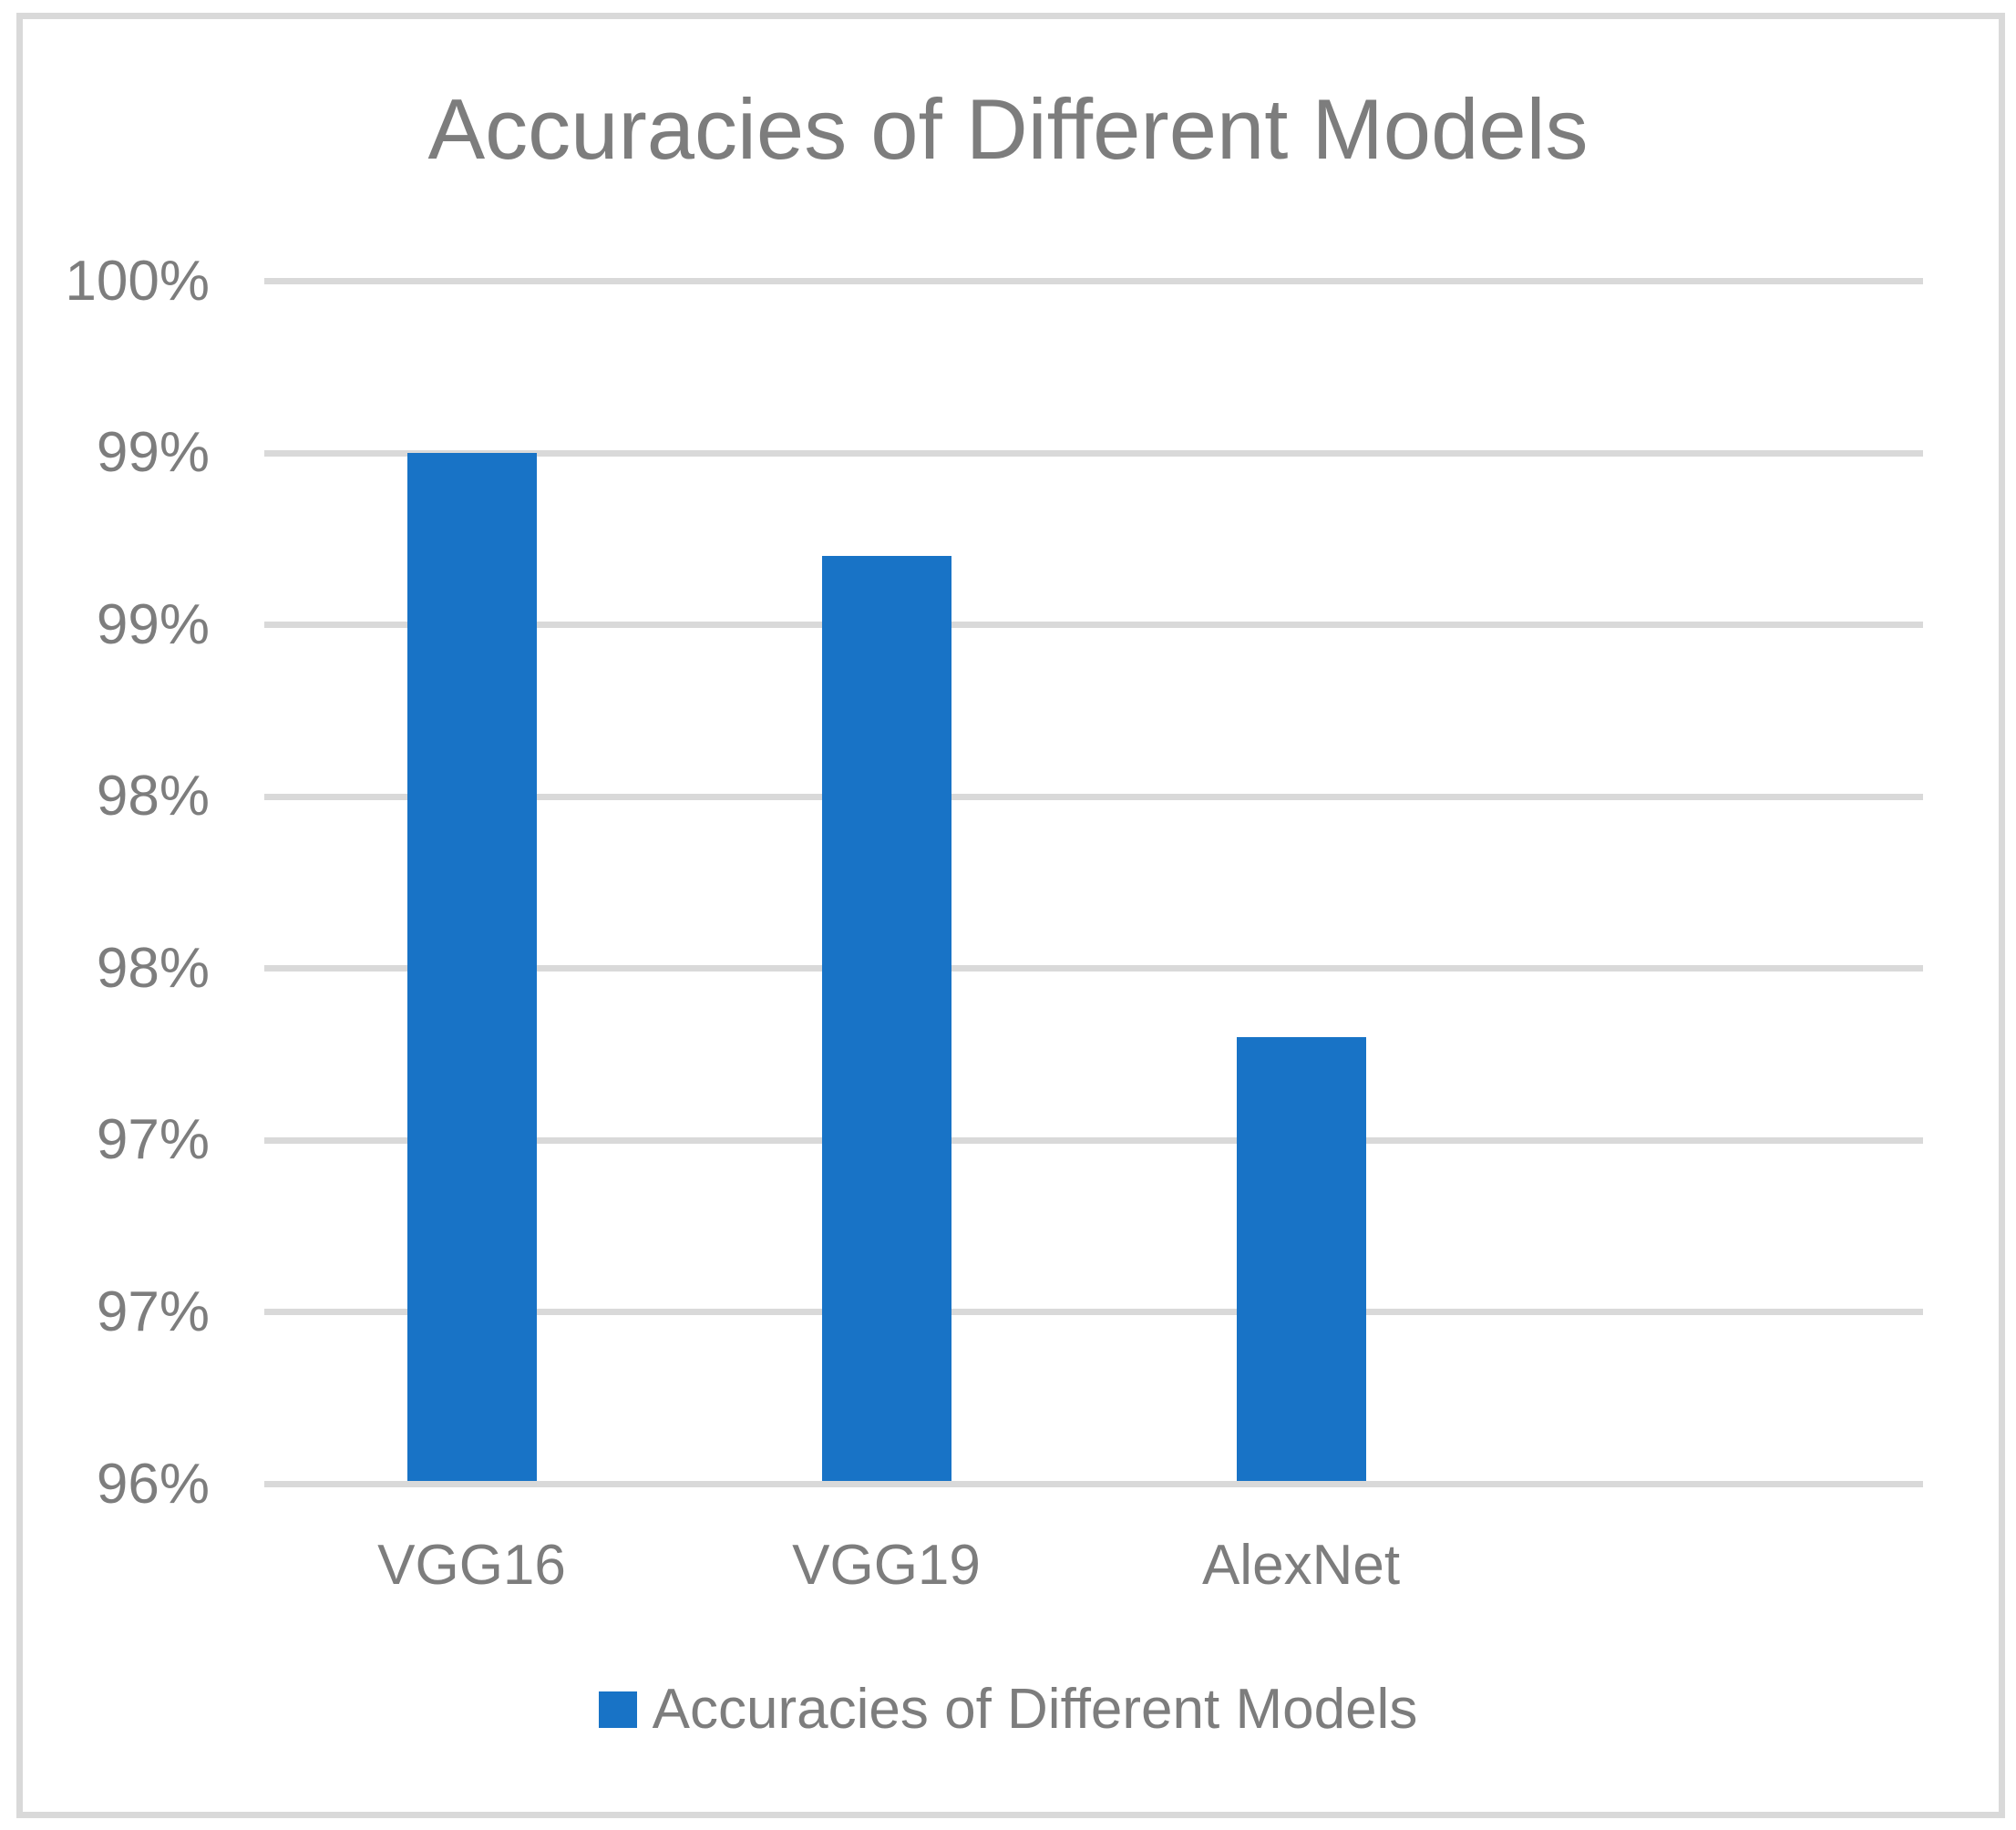  What do you see at coordinates (472, 1565) in the screenshot?
I see `x-category-label: VGG16` at bounding box center [472, 1565].